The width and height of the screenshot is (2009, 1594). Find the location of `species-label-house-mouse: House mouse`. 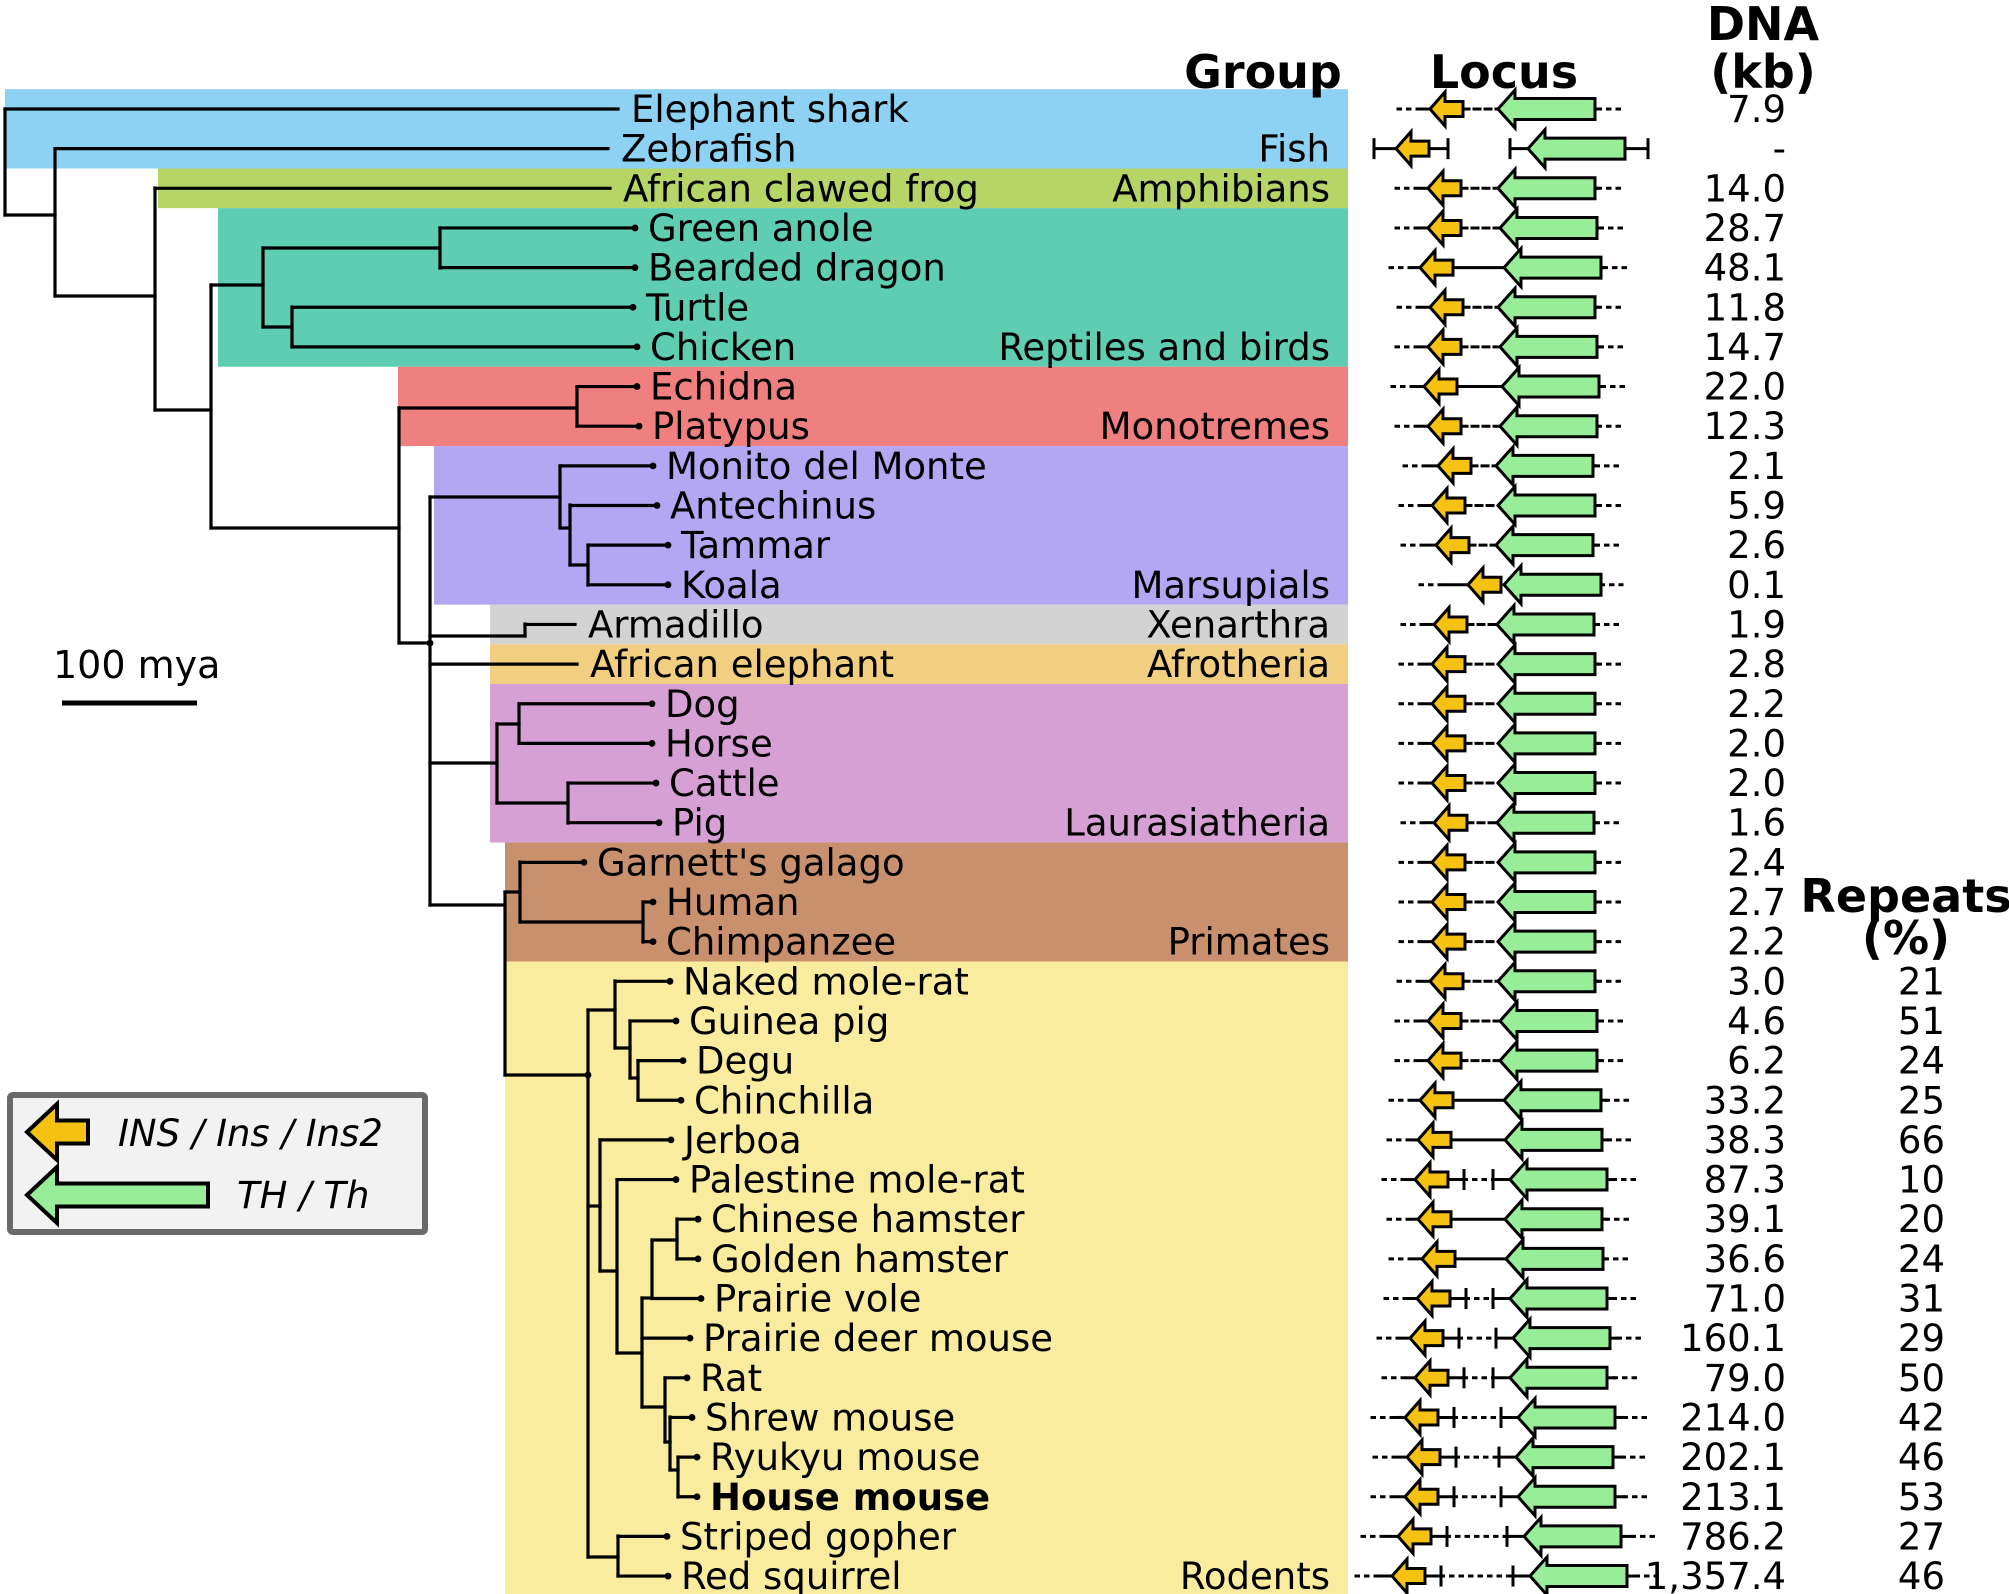

species-label-house-mouse: House mouse is located at coordinates (850, 1497).